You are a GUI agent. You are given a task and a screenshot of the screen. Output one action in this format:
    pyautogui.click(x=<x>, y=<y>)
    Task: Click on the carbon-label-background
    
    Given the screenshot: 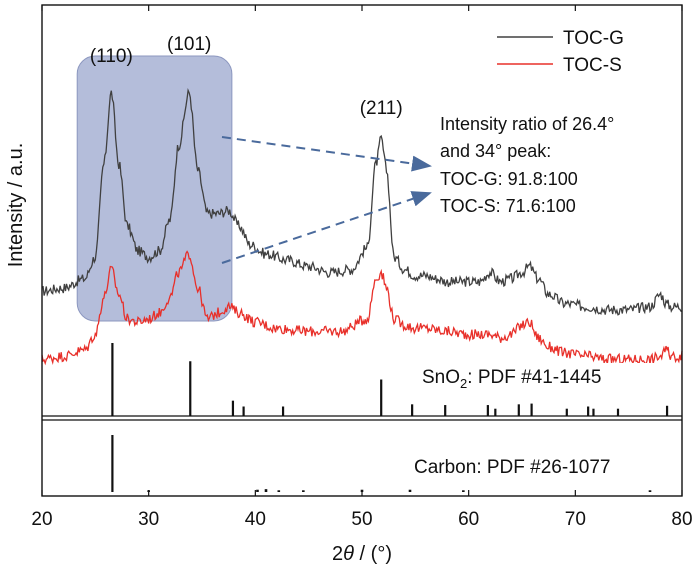 What is the action you would take?
    pyautogui.click(x=537, y=466)
    